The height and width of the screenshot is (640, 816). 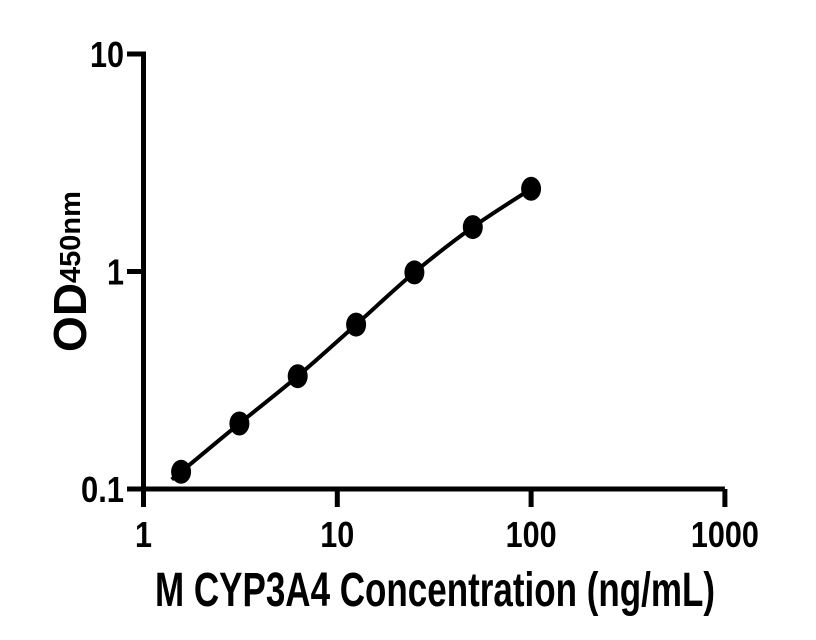 I want to click on x-axis-ticks, so click(x=434, y=498).